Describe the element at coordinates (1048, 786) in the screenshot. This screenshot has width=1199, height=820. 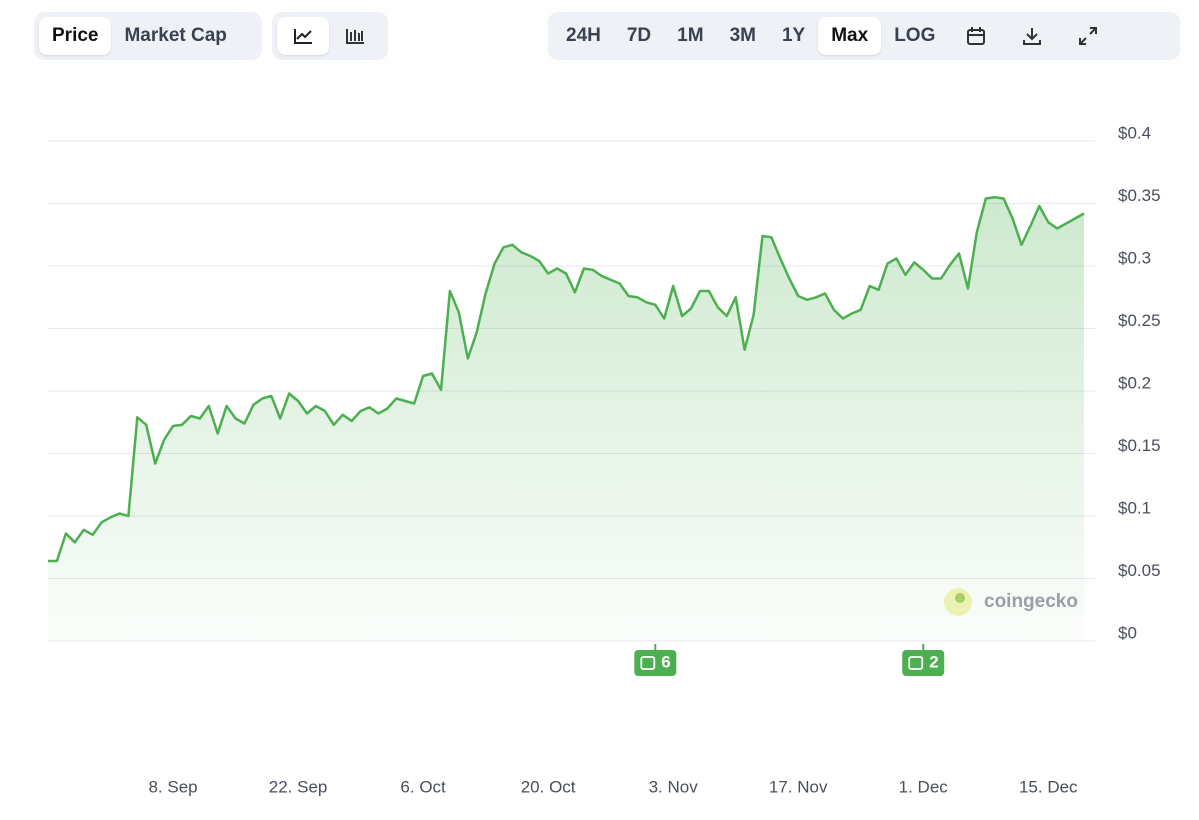
I see `x-tick-label: 15. Dec` at that location.